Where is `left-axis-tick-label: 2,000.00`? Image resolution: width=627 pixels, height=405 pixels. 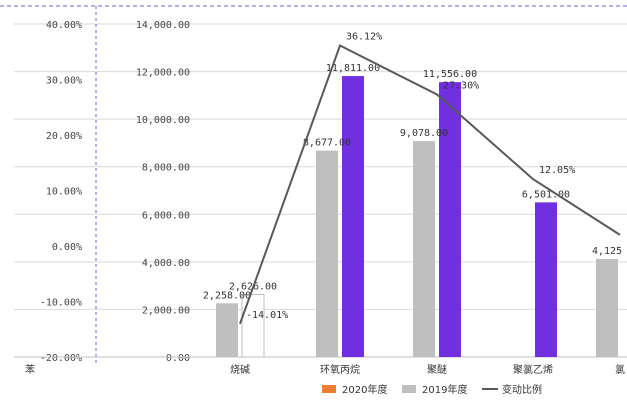 left-axis-tick-label: 2,000.00 is located at coordinates (166, 310).